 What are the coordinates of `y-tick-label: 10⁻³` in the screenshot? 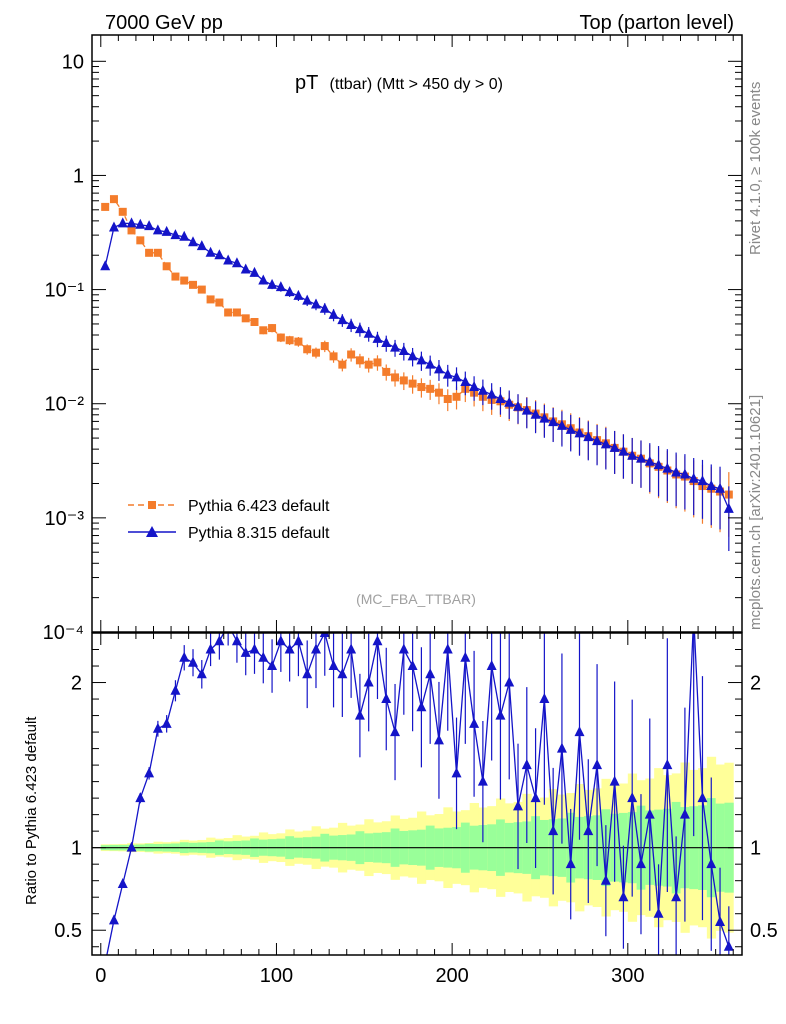 It's located at (65, 519).